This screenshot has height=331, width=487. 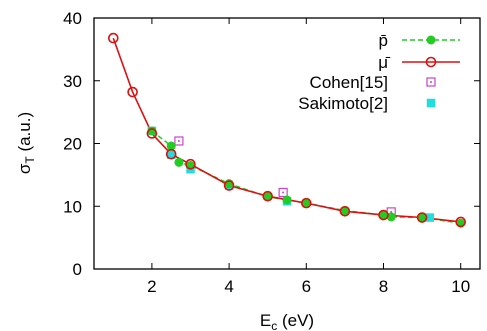 I want to click on legend-label-sakimoto: Sakimoto[2], so click(x=343, y=103).